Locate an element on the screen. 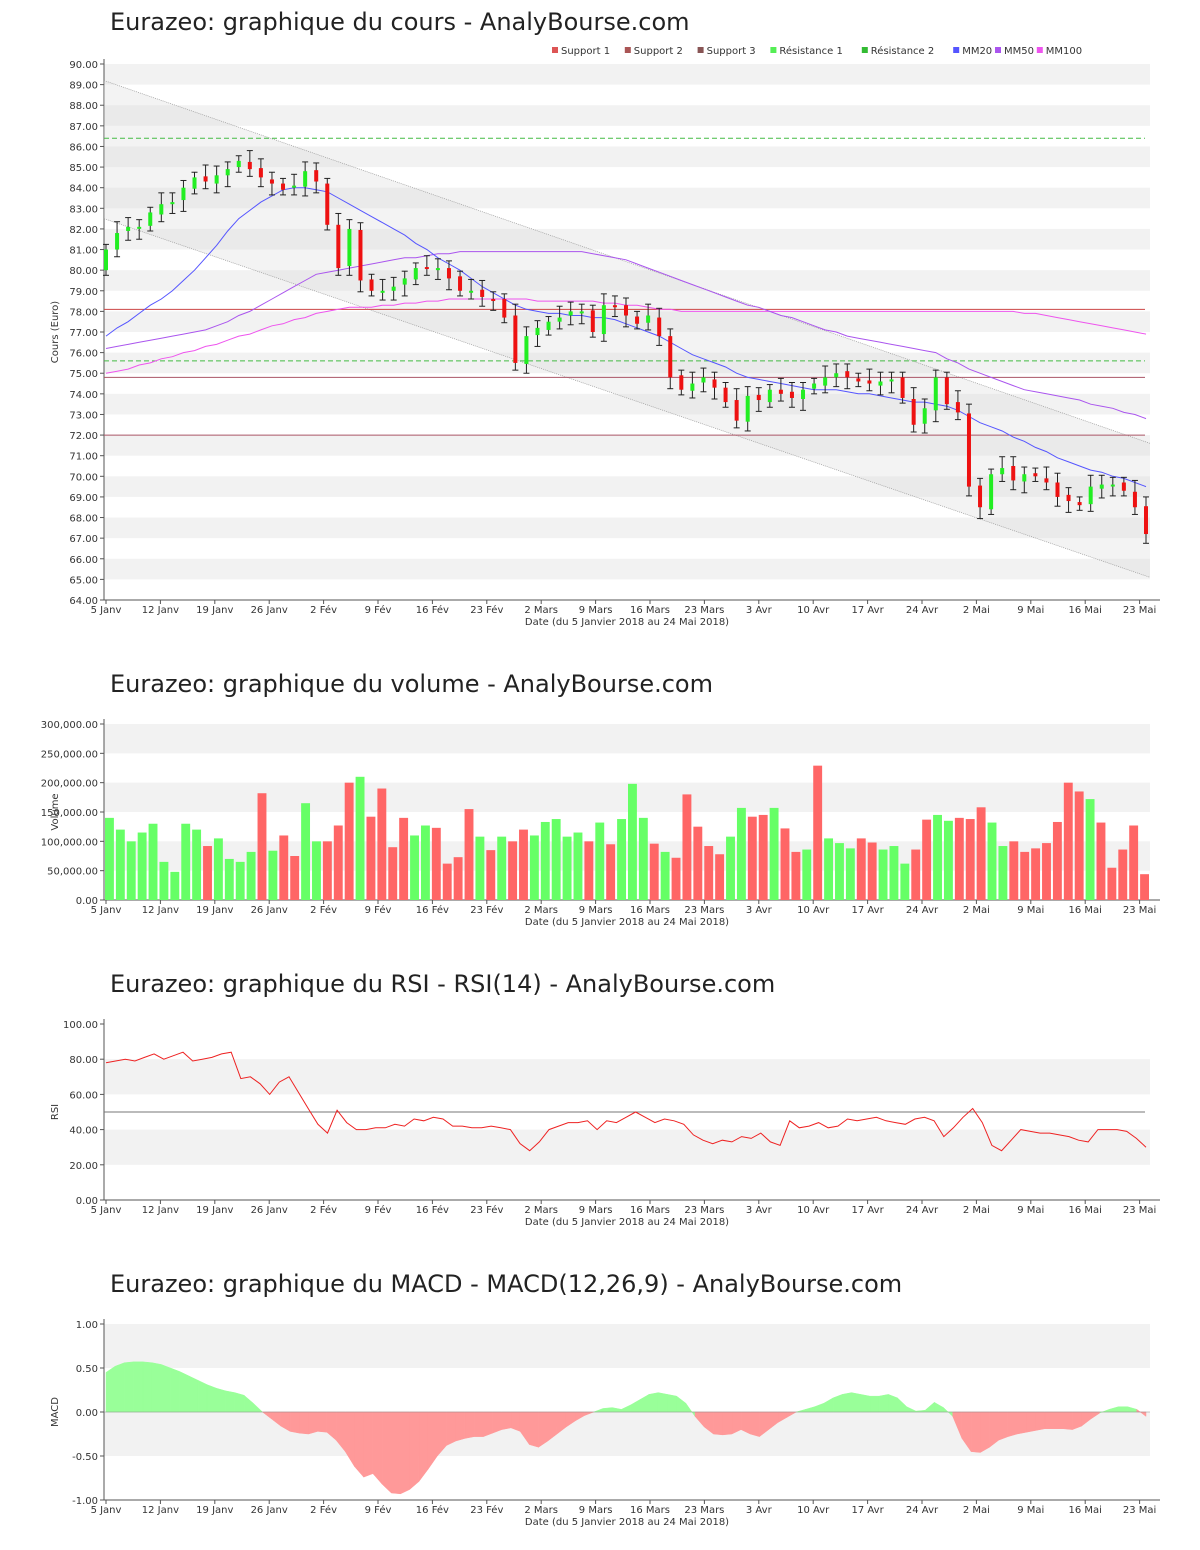  volume-x-axis-title: Date (du 5 Janvier 2018 au 24 Mai 2018) is located at coordinates (627, 922).